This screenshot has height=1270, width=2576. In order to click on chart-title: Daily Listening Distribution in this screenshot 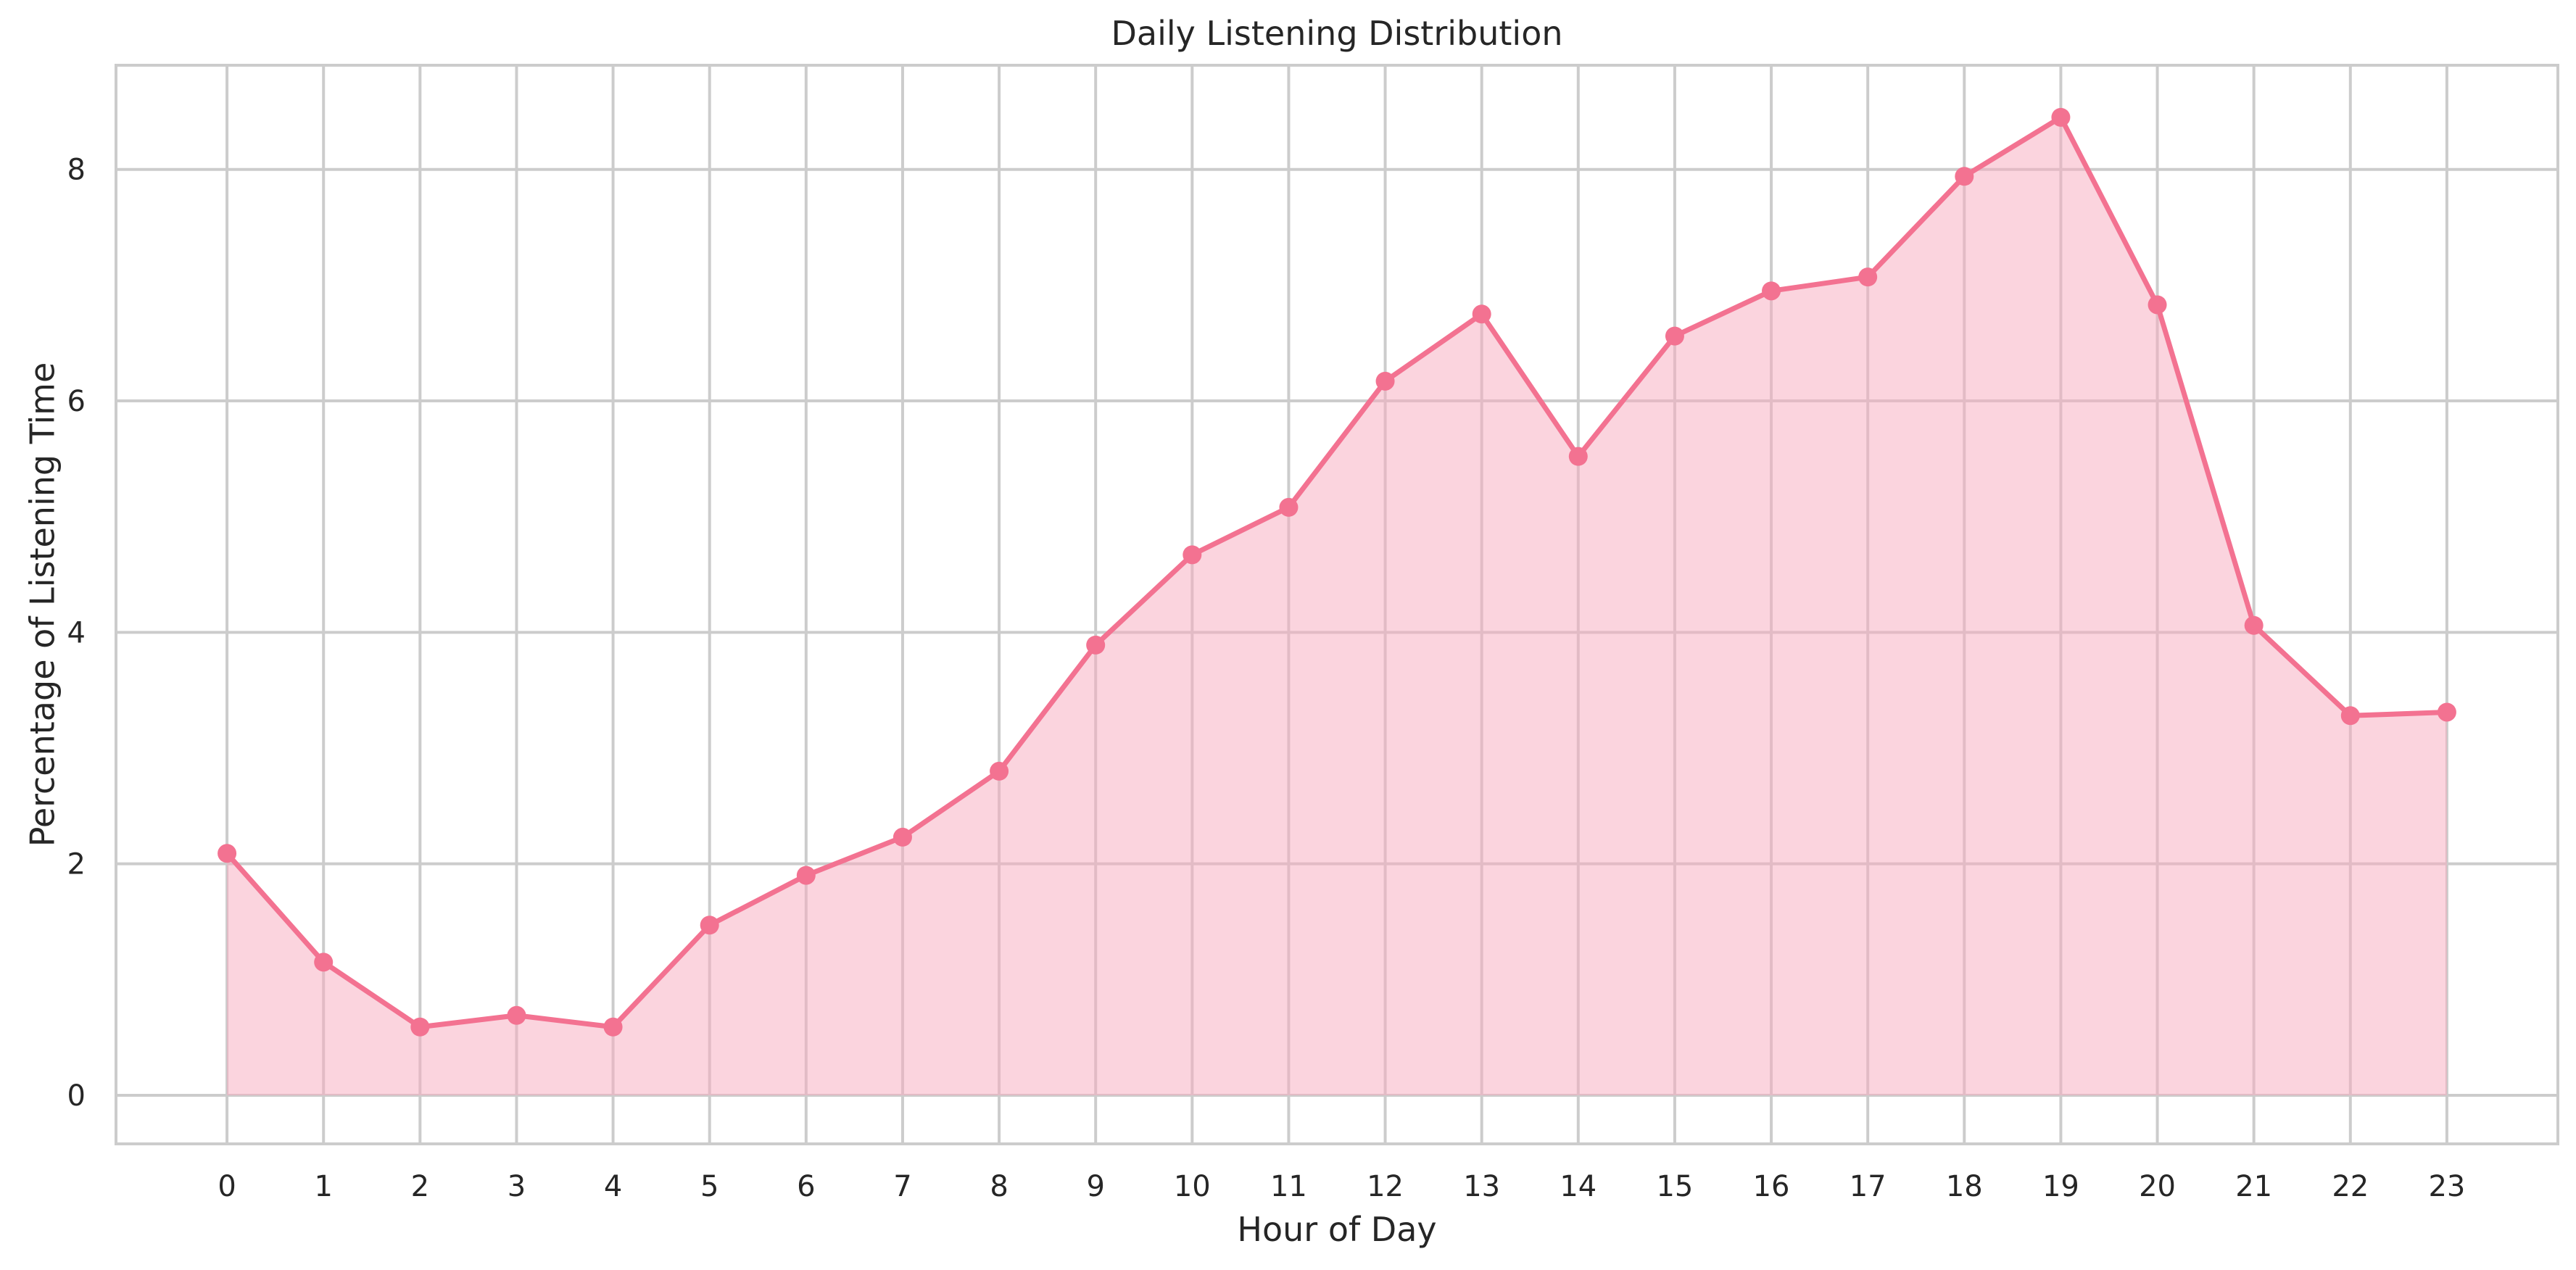, I will do `click(1337, 33)`.